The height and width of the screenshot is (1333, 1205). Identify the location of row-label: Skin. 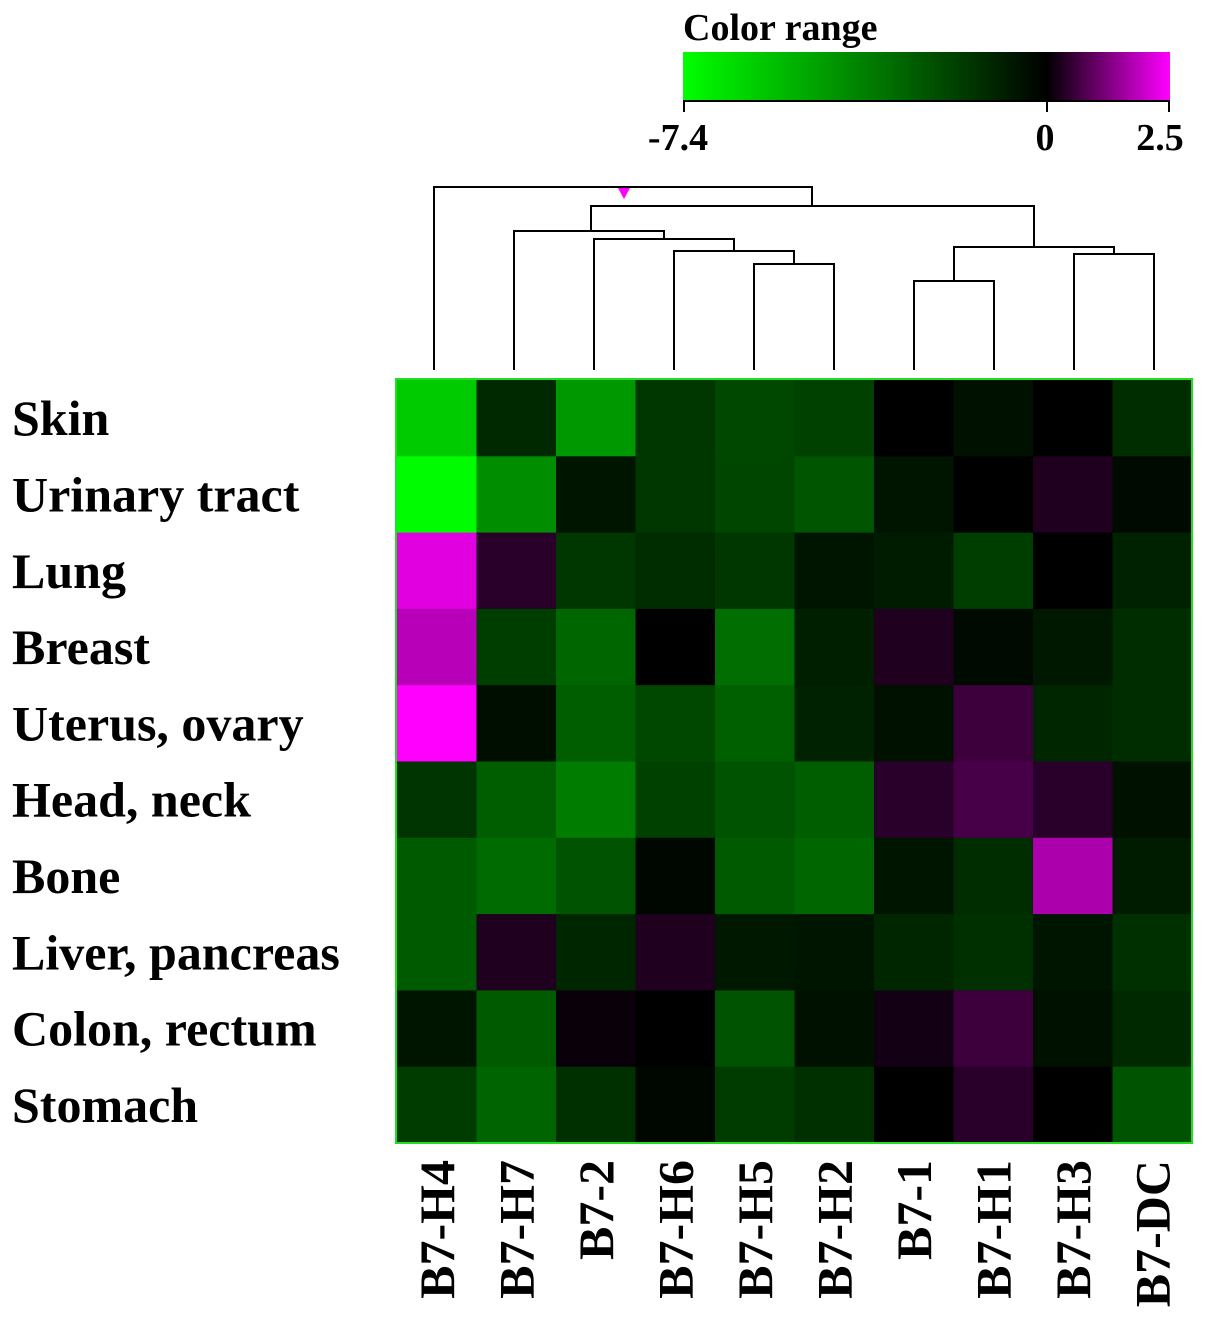
(61, 418).